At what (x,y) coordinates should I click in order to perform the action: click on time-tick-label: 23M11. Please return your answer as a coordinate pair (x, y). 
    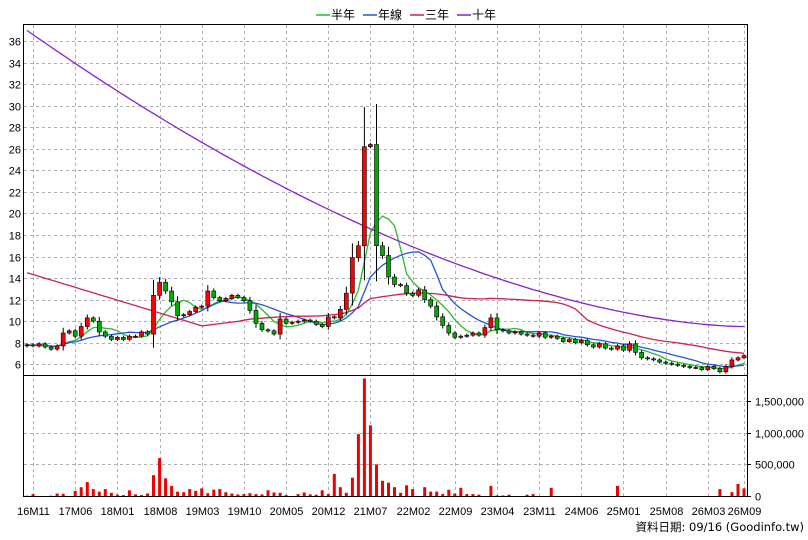
    Looking at the image, I should click on (539, 512).